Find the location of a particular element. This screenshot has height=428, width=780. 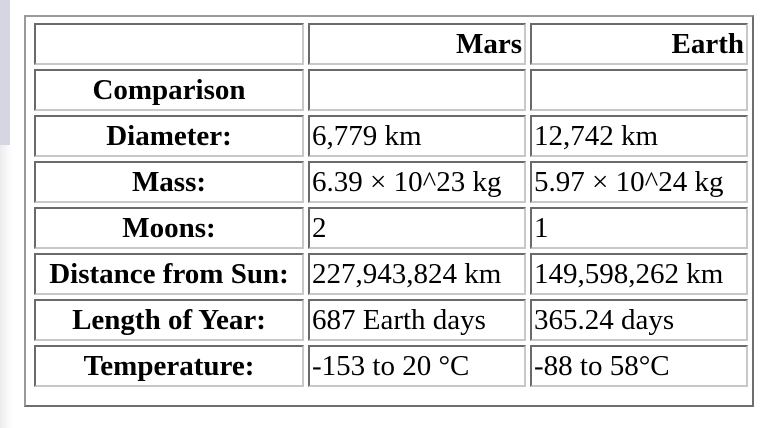

table-row: Temperature: -153 to 20 °C -88 to 58°C is located at coordinates (391, 366).